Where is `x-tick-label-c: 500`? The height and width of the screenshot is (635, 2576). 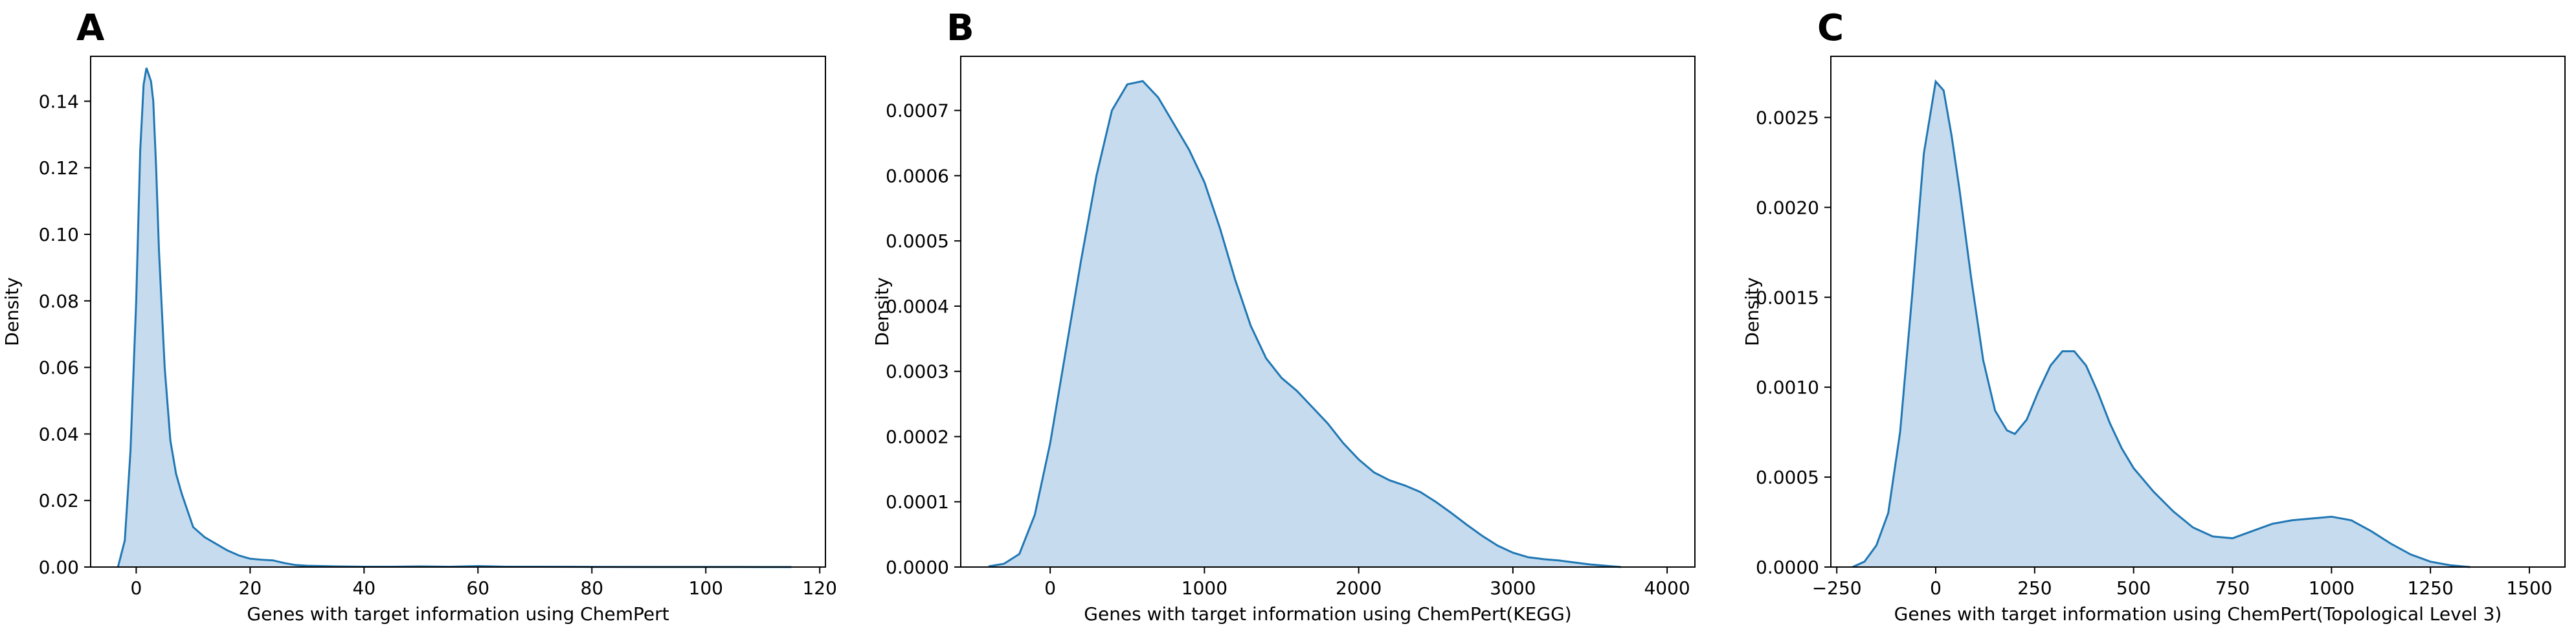 x-tick-label-c: 500 is located at coordinates (2133, 588).